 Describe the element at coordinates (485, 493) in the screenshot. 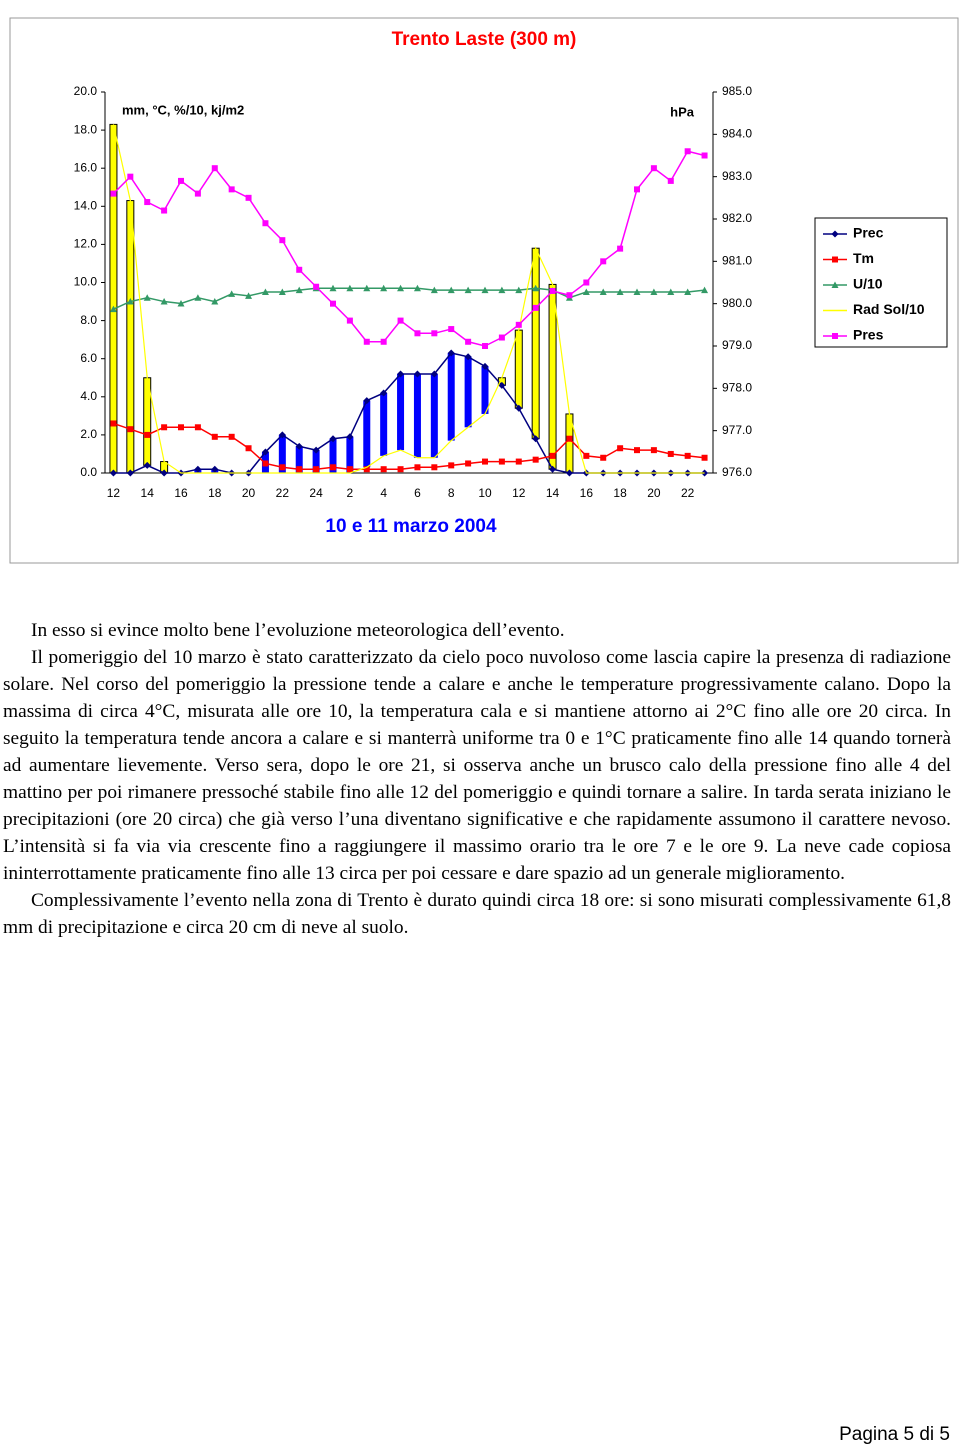

I see `x-tick-label: 10` at that location.